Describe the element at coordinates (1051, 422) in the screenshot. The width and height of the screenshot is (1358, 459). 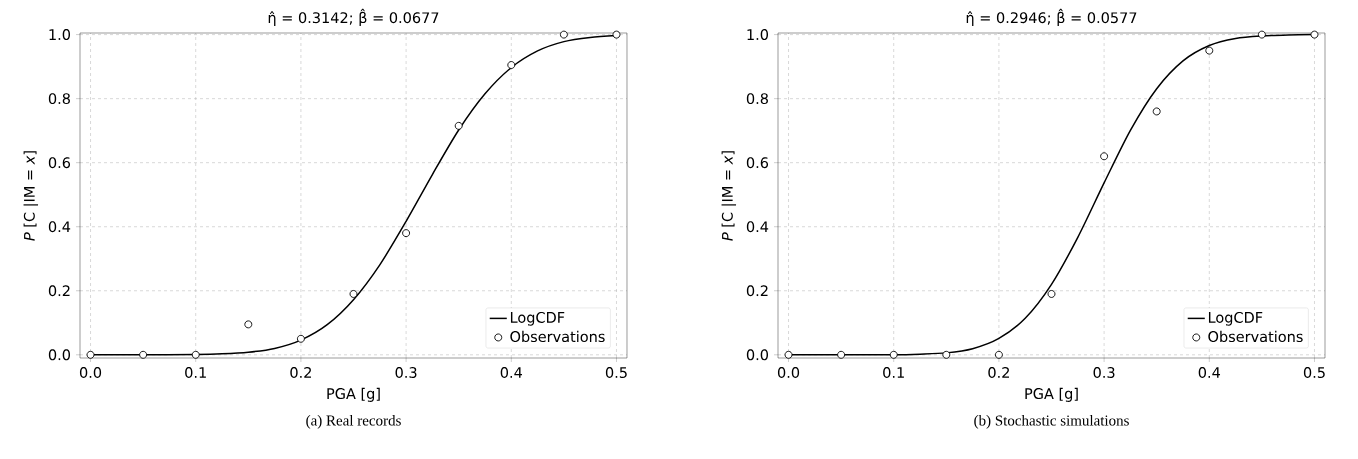
I see `text: (b) Stochastic simulations` at that location.